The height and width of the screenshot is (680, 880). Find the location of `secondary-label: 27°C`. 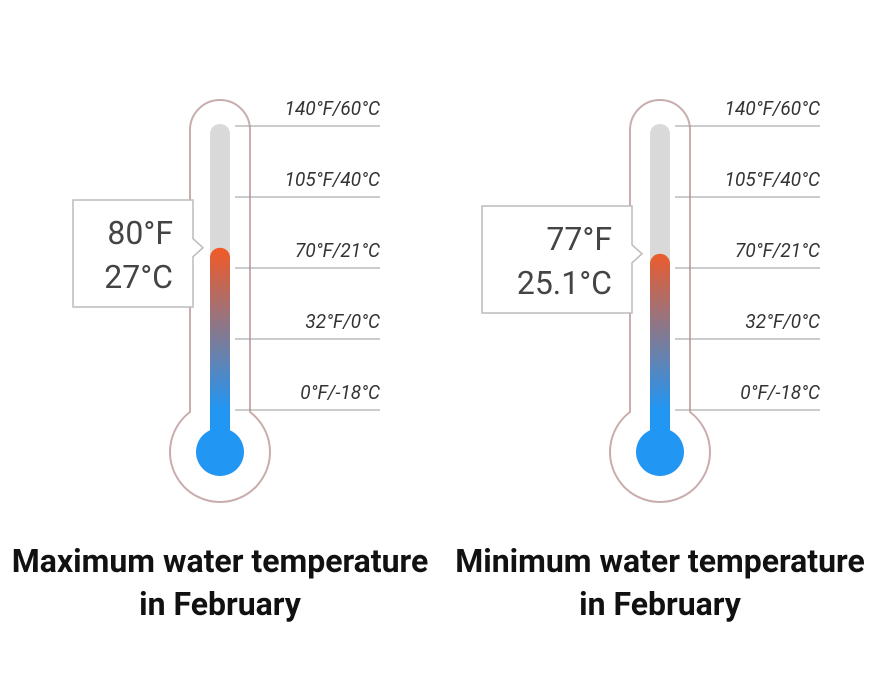

secondary-label: 27°C is located at coordinates (138, 277).